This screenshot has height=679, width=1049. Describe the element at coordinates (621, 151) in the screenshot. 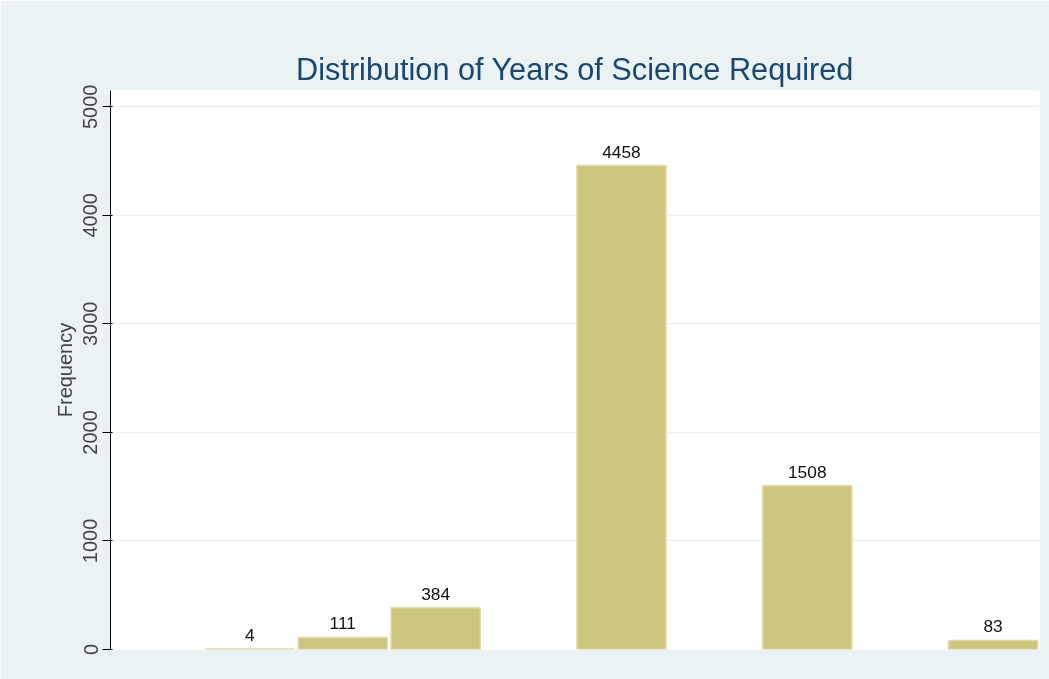

I see `data-label: 4458` at that location.